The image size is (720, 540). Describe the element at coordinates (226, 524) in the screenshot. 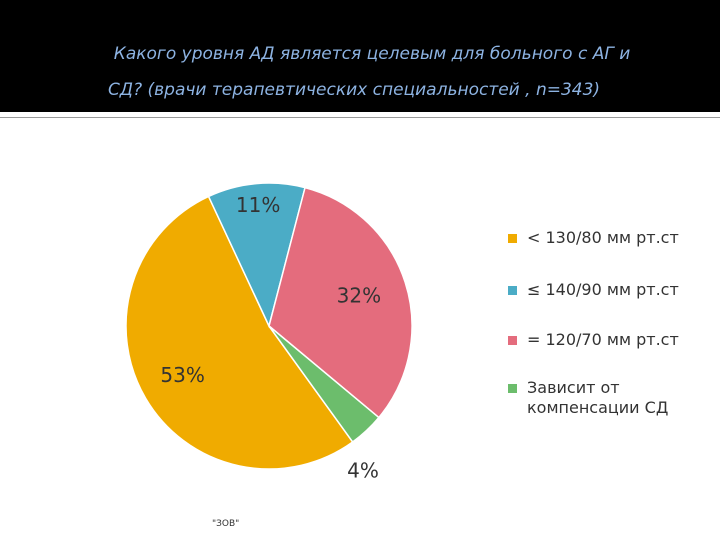

I see `footer-note: "ЗОВ"` at that location.